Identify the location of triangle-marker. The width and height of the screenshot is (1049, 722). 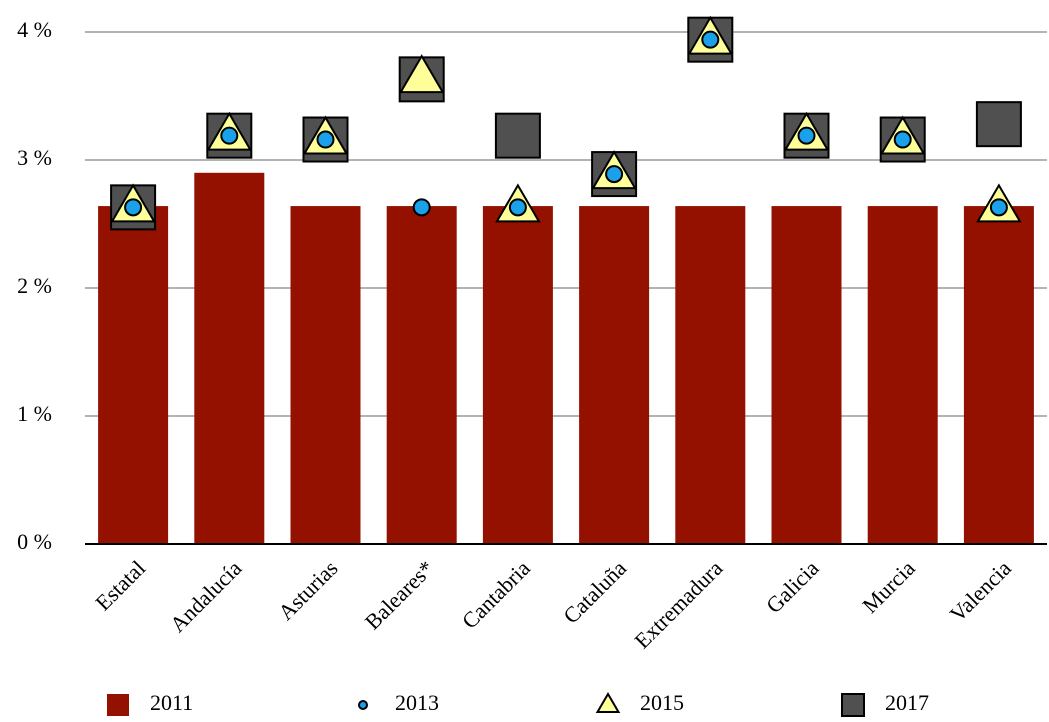
(421, 74).